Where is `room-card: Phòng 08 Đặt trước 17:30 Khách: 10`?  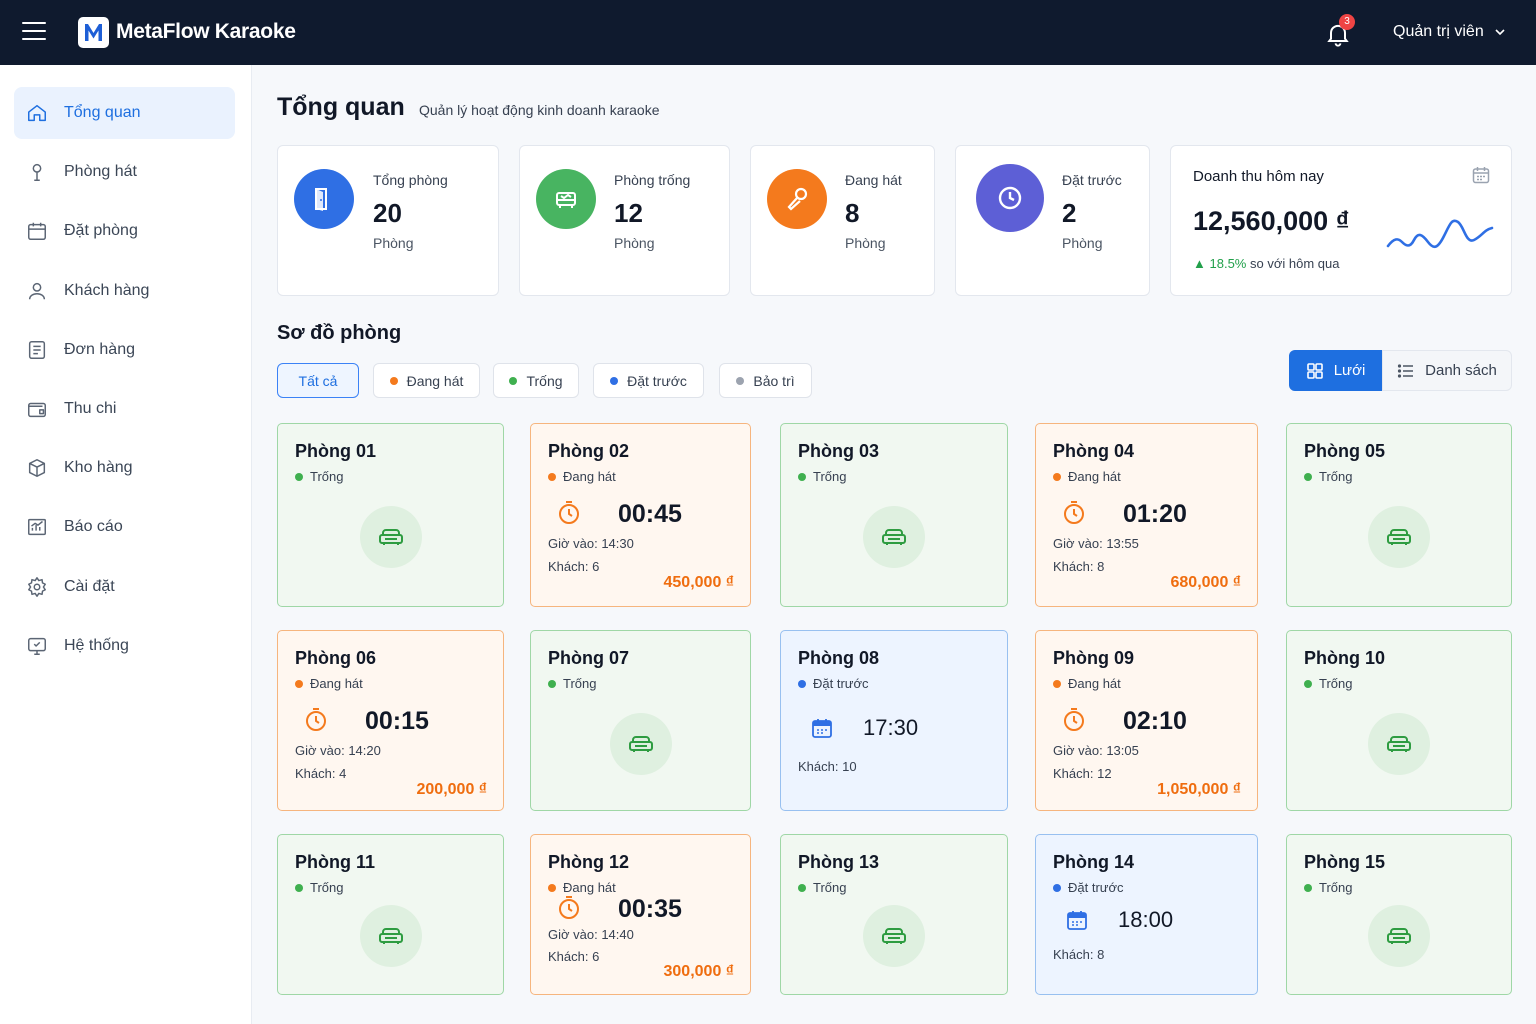 room-card: Phòng 08 Đặt trước 17:30 Khách: 10 is located at coordinates (894, 720).